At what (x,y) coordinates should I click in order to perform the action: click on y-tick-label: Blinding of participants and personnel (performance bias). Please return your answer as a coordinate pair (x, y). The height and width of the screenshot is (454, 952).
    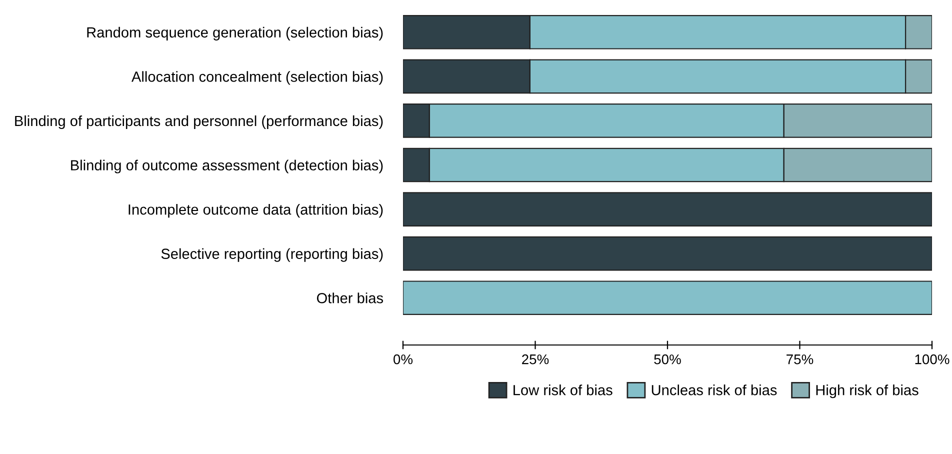
    Looking at the image, I should click on (199, 122).